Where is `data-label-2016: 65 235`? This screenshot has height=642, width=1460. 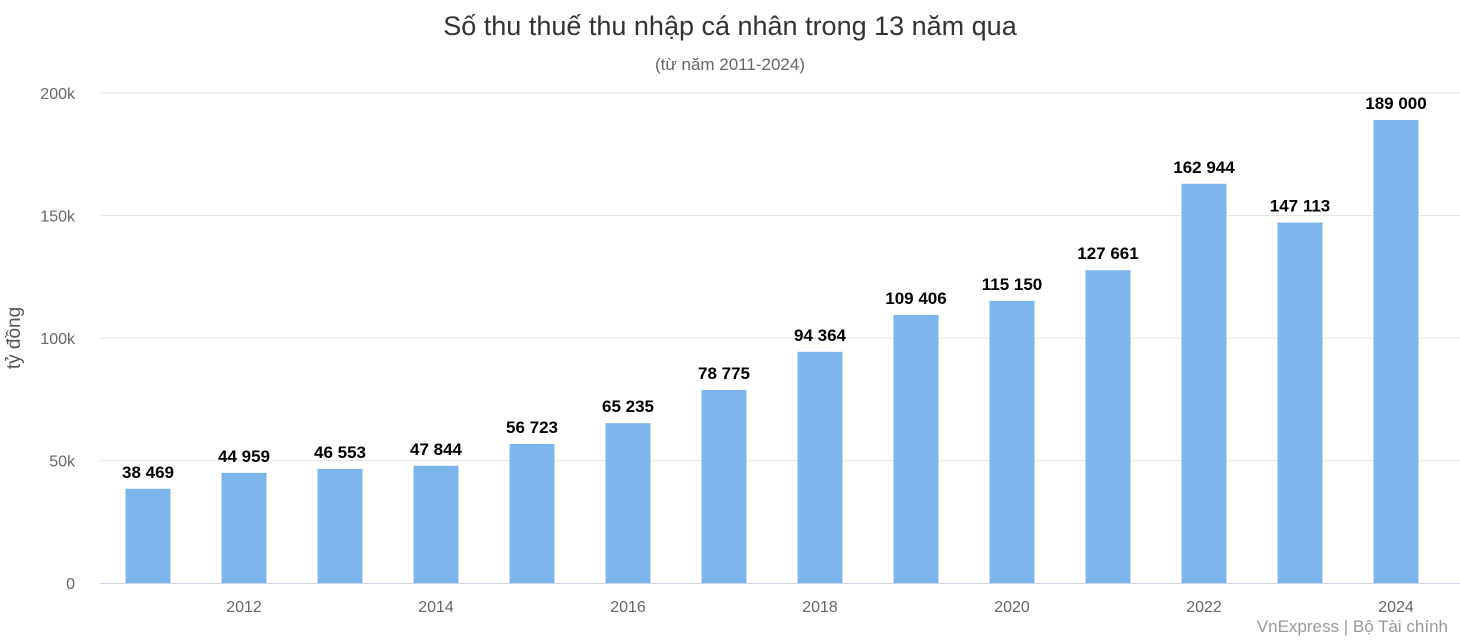
data-label-2016: 65 235 is located at coordinates (628, 406).